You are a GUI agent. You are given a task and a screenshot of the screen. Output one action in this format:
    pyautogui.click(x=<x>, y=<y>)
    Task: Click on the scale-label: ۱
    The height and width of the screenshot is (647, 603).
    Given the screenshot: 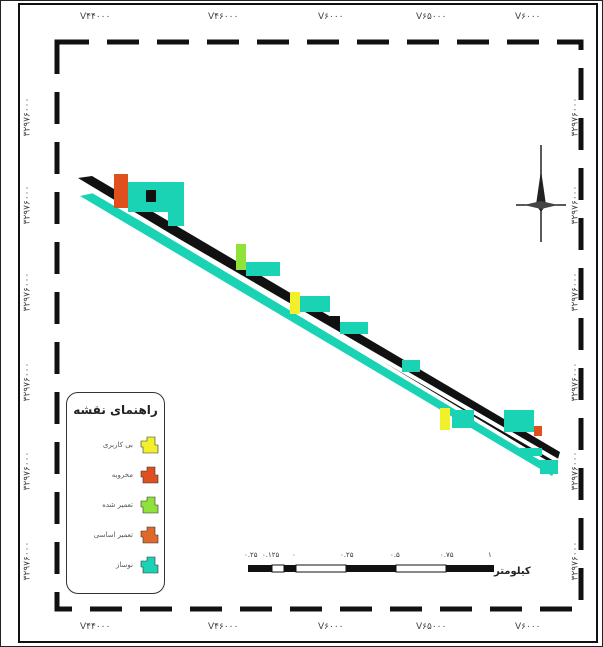 What is the action you would take?
    pyautogui.click(x=490, y=555)
    